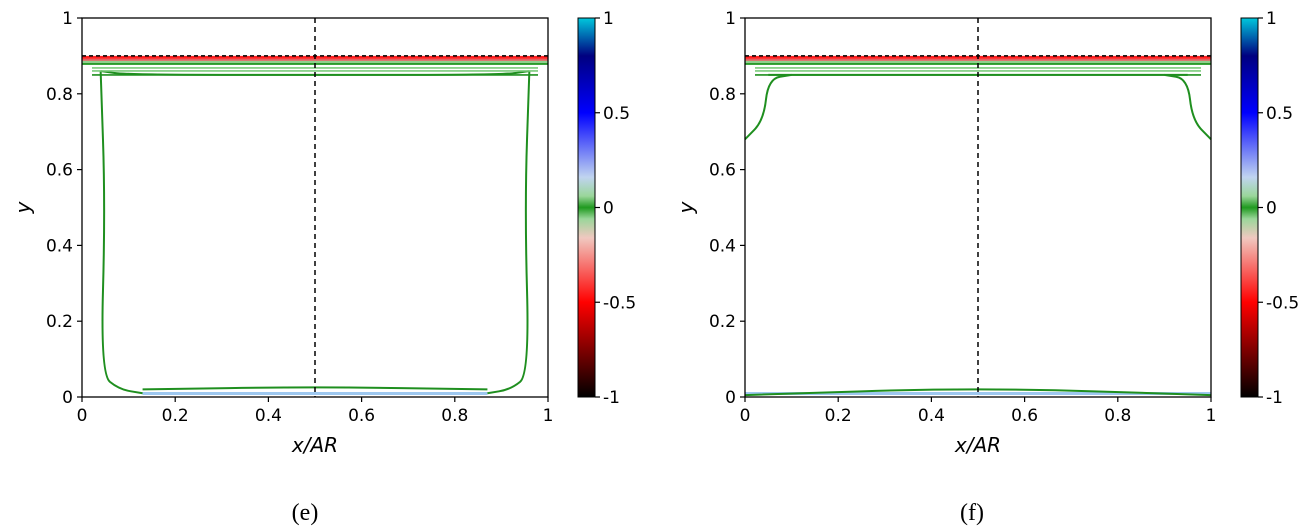 This screenshot has width=1313, height=532. I want to click on contour-left-wall, so click(121, 233).